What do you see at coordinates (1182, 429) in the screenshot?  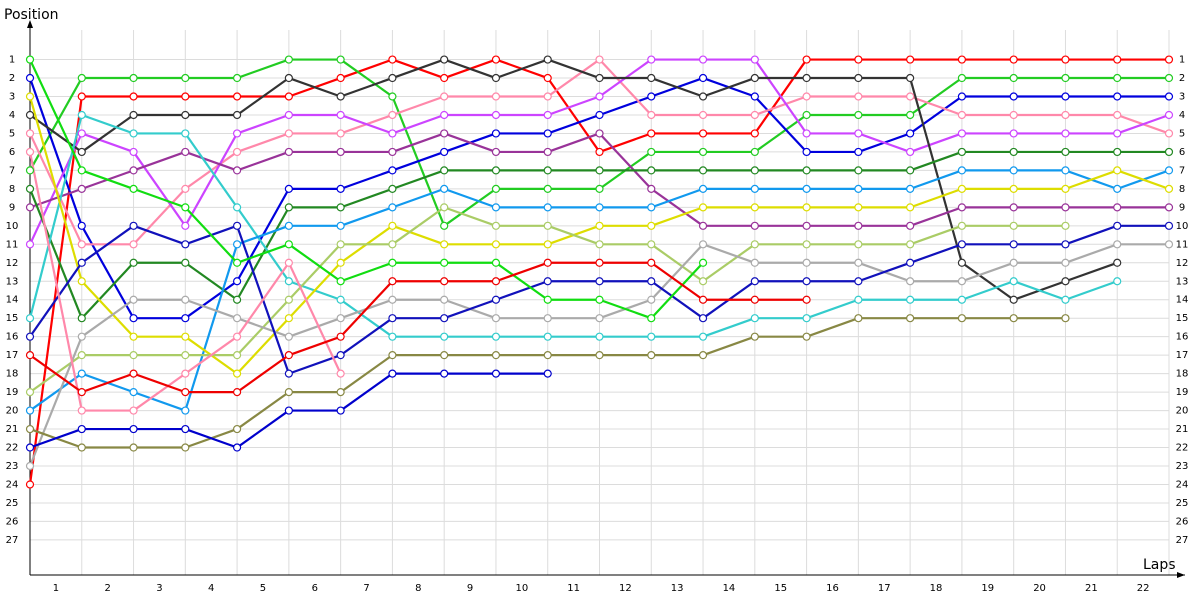 I see `y-tick-label-right: 21` at bounding box center [1182, 429].